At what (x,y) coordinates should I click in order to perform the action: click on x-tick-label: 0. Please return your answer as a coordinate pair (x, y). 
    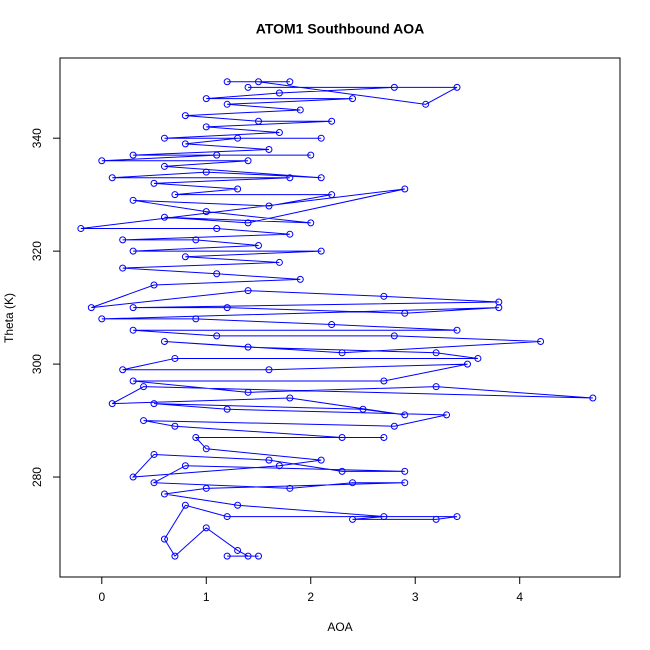
    Looking at the image, I should click on (101, 597).